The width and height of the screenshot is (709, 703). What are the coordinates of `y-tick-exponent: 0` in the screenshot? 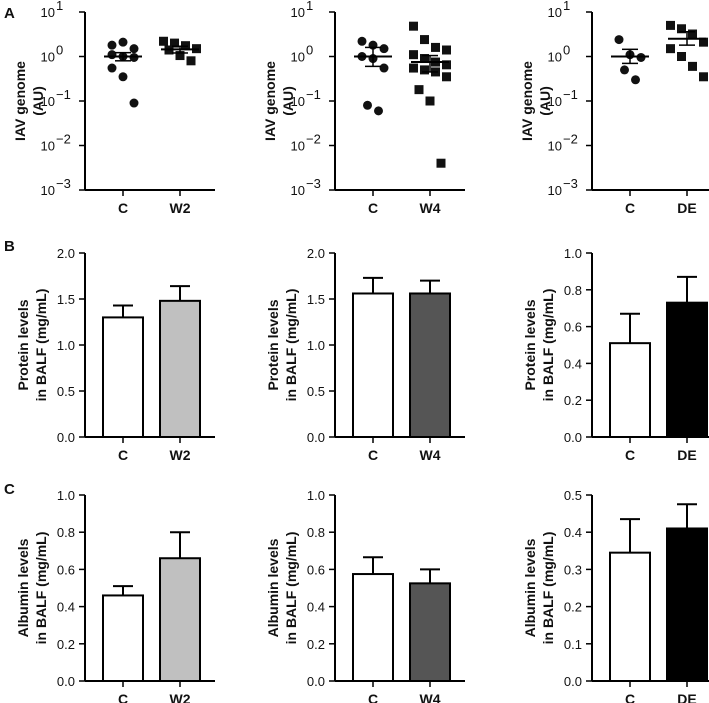 It's located at (59, 50).